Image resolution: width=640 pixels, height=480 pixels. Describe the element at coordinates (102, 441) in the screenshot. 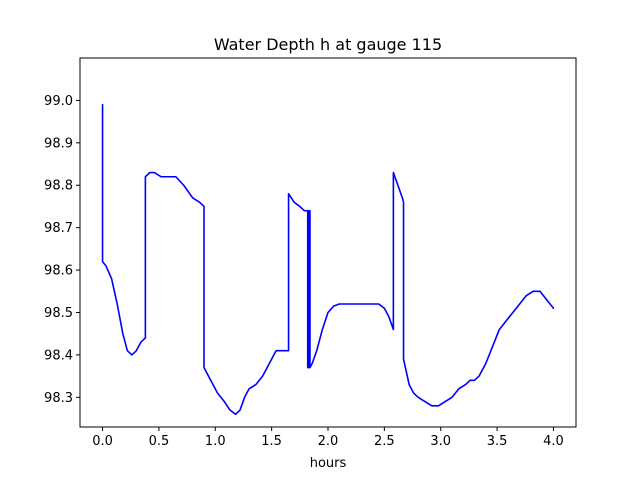

I see `x-tick-label: 0.0` at that location.